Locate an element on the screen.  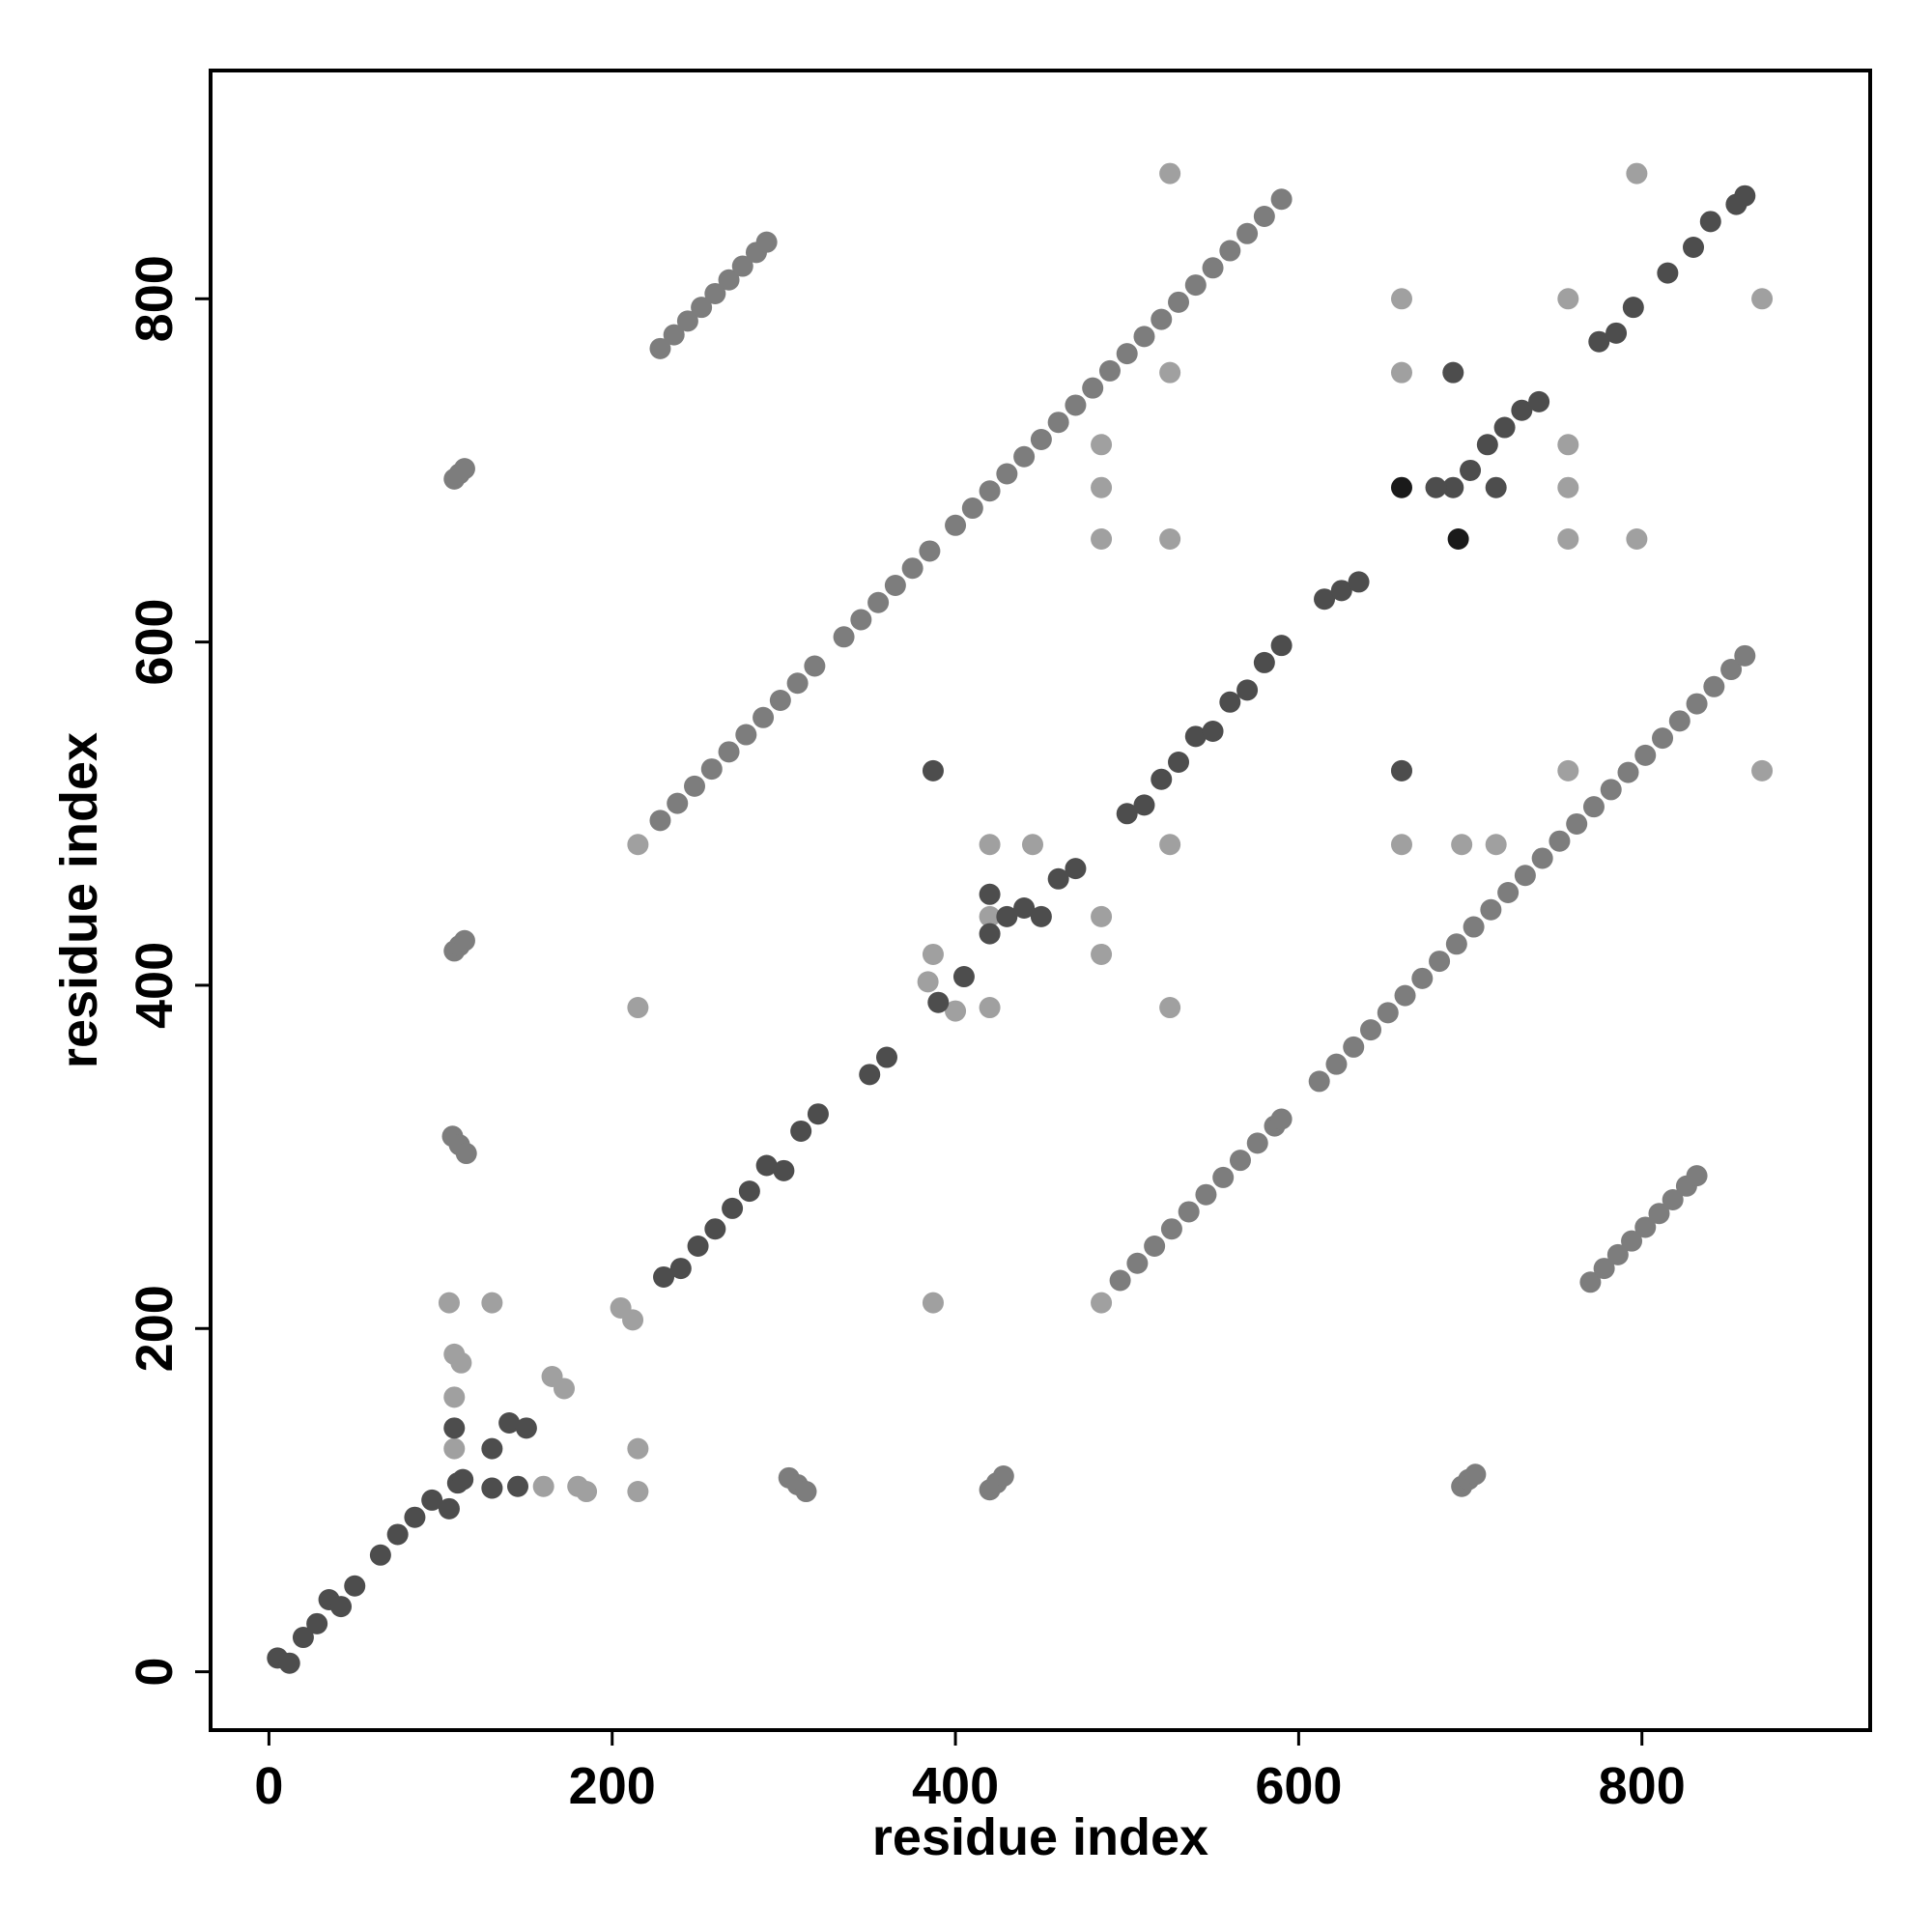
x-tick-label: 800 is located at coordinates (1642, 1786).